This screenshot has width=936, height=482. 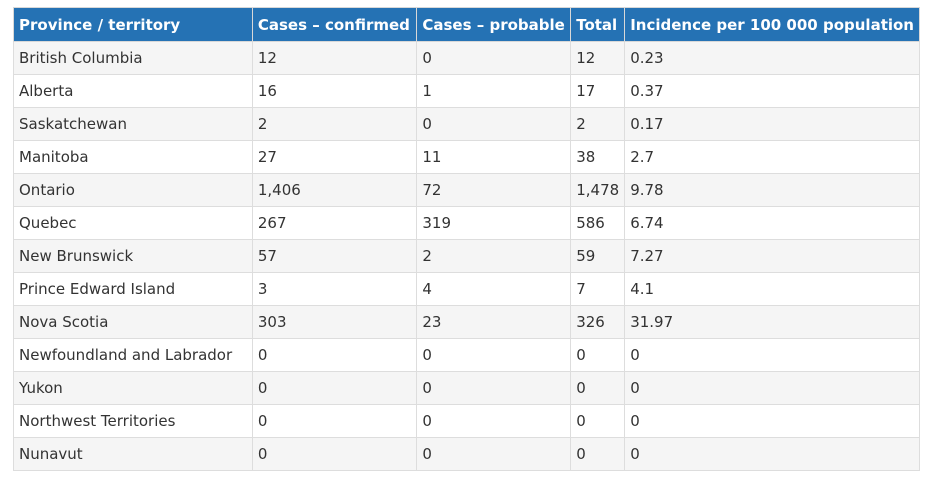 I want to click on table-row: Prince Edward Island 3 4 7 4.1, so click(x=466, y=289).